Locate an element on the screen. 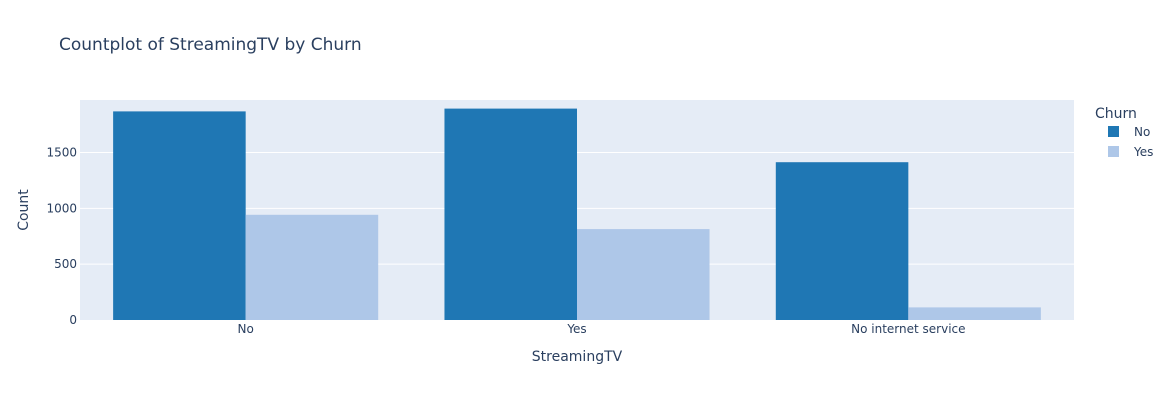 Image resolution: width=1172 pixels, height=404 pixels. y-tick-label: 500 is located at coordinates (65, 264).